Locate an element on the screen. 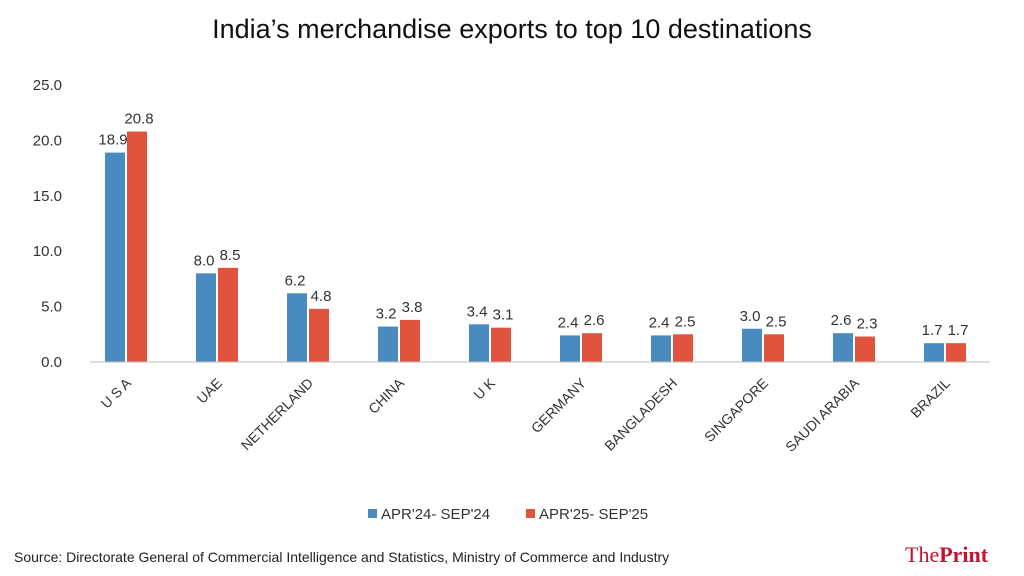  legend-label: APR'24- SEP'24 is located at coordinates (435, 514).